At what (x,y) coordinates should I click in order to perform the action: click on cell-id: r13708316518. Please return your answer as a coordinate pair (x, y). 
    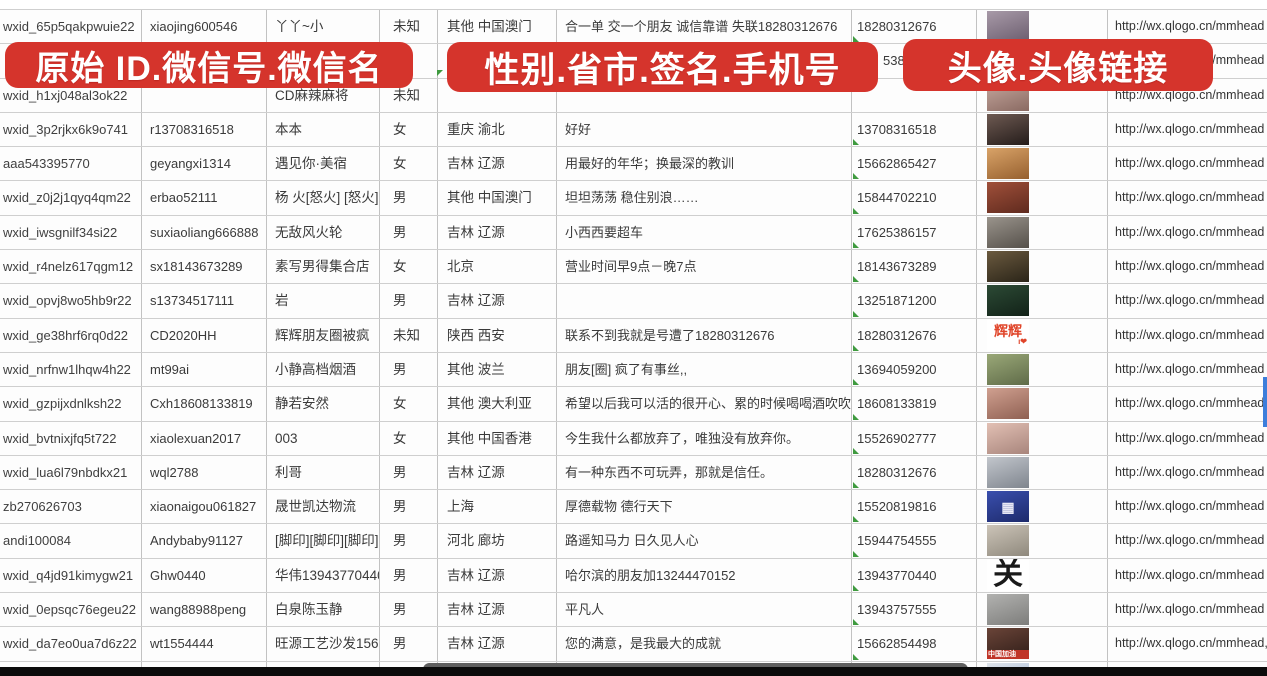
    Looking at the image, I should click on (204, 129).